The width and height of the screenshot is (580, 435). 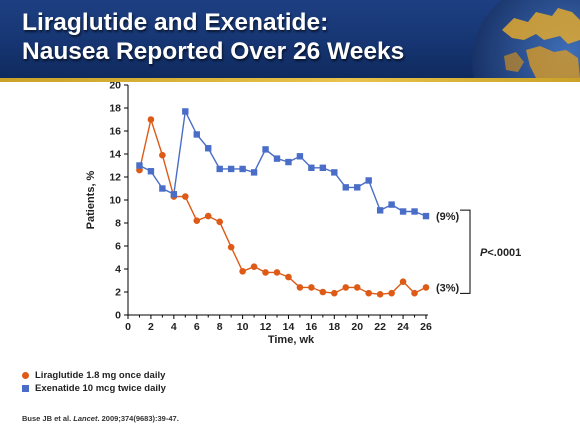 I want to click on y-tick-label: 10, so click(x=115, y=201).